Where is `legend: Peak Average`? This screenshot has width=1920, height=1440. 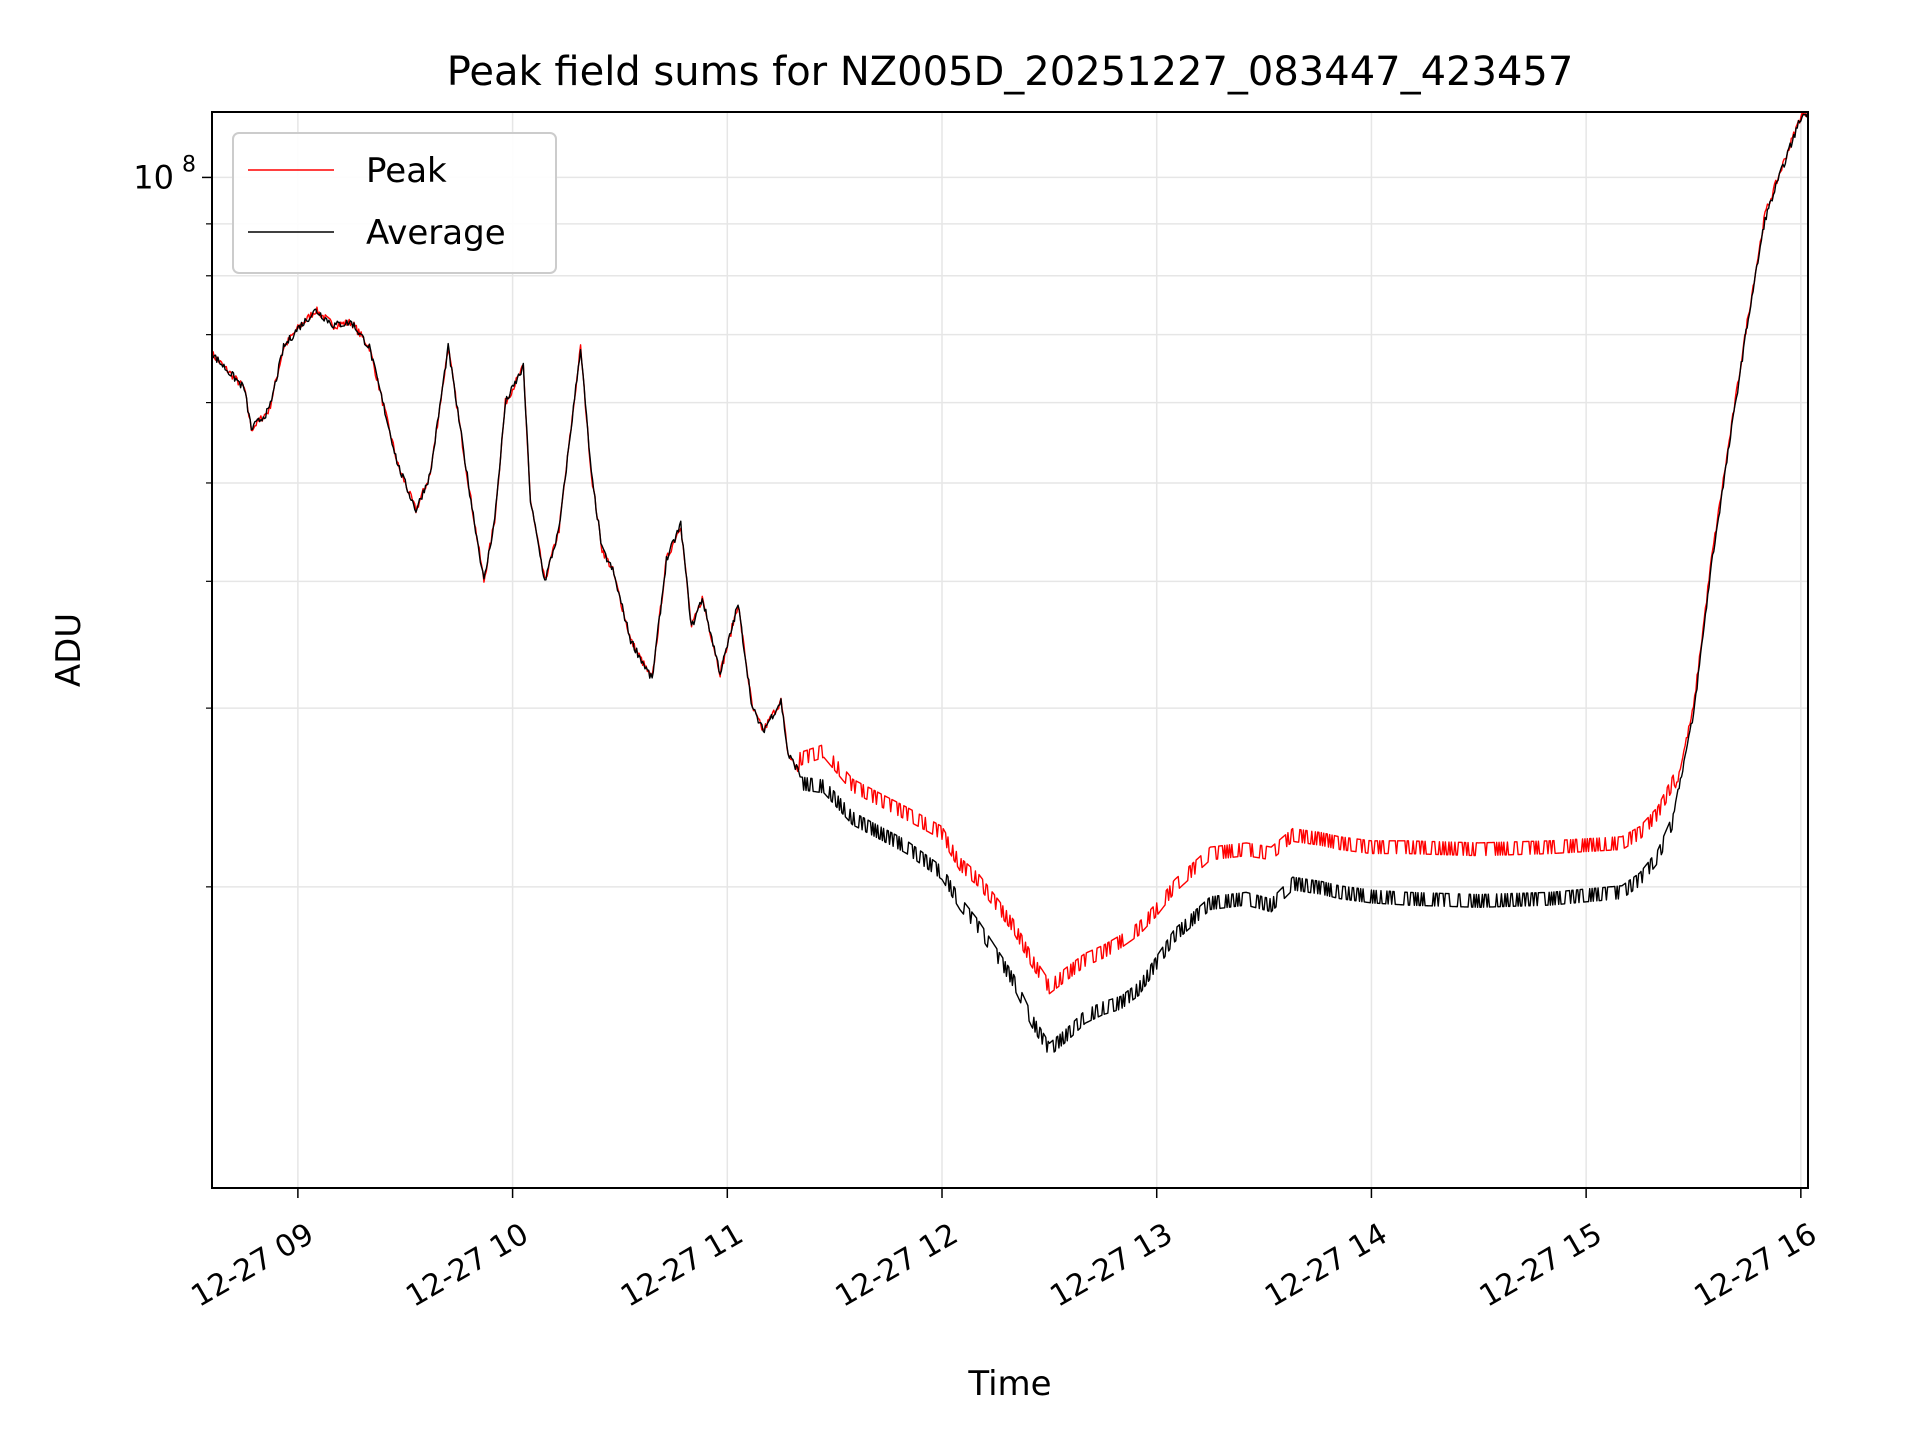 legend: Peak Average is located at coordinates (394, 203).